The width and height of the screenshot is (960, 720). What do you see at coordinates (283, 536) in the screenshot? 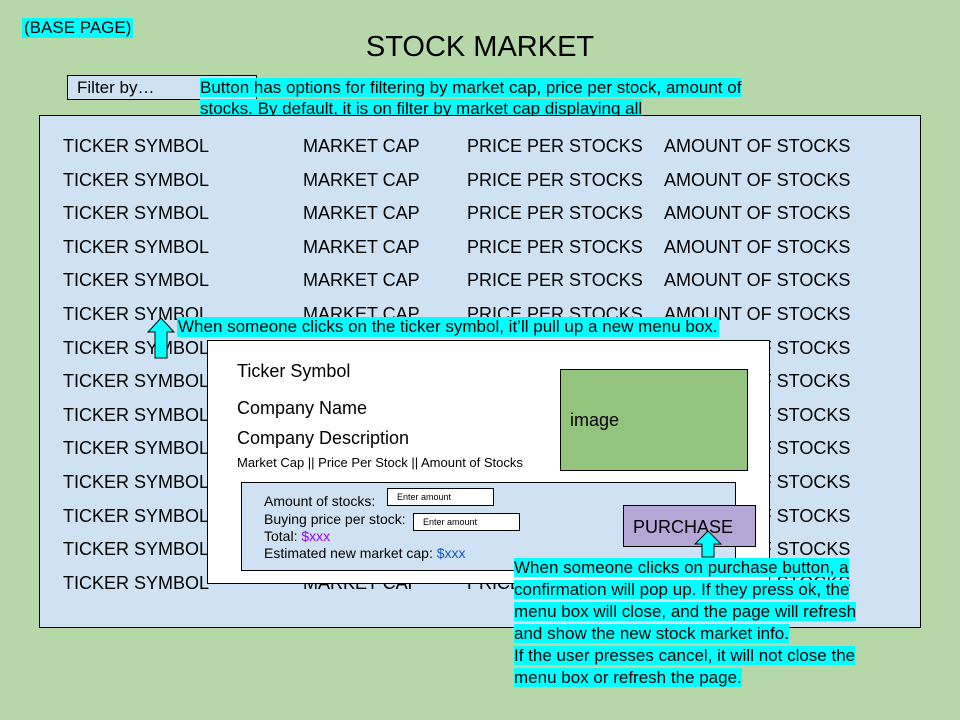
I see `total-label: Total:` at bounding box center [283, 536].